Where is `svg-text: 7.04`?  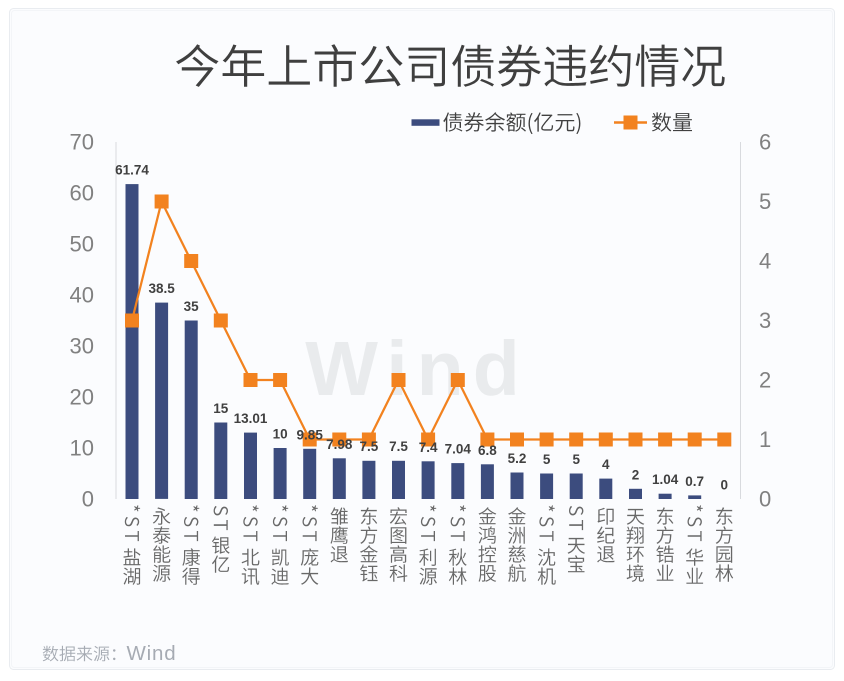 svg-text: 7.04 is located at coordinates (458, 449).